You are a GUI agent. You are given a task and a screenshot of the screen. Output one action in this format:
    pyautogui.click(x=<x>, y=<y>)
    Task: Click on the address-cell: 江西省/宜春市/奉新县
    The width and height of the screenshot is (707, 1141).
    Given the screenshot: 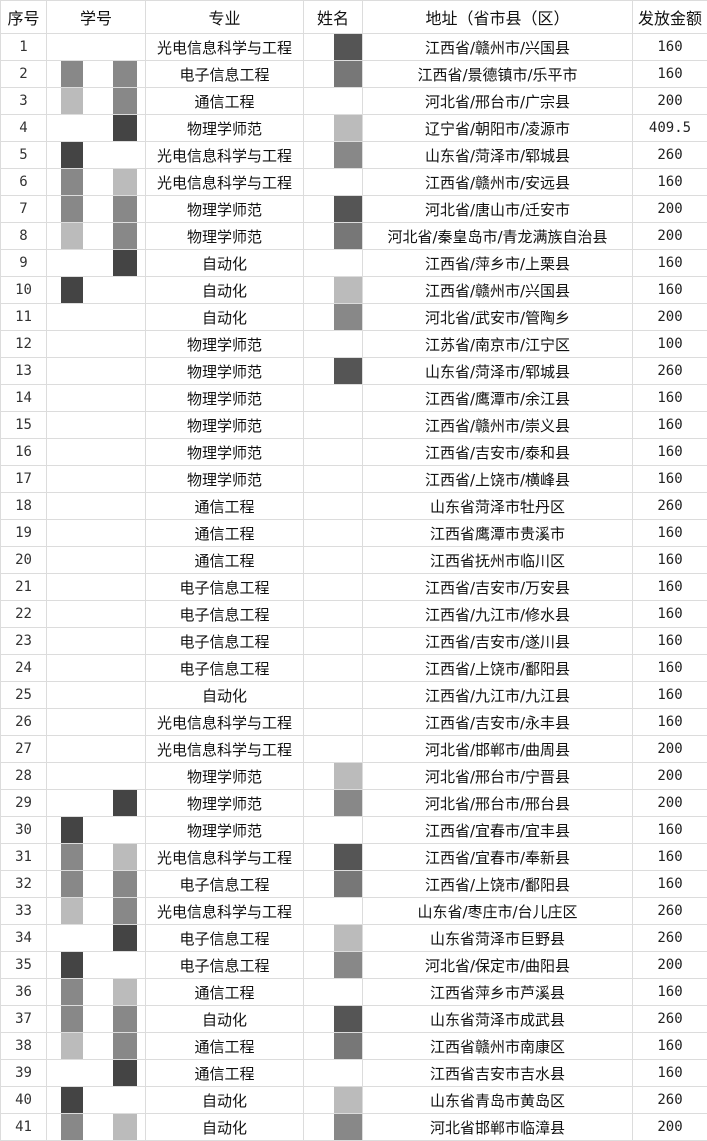 What is the action you would take?
    pyautogui.click(x=497, y=857)
    